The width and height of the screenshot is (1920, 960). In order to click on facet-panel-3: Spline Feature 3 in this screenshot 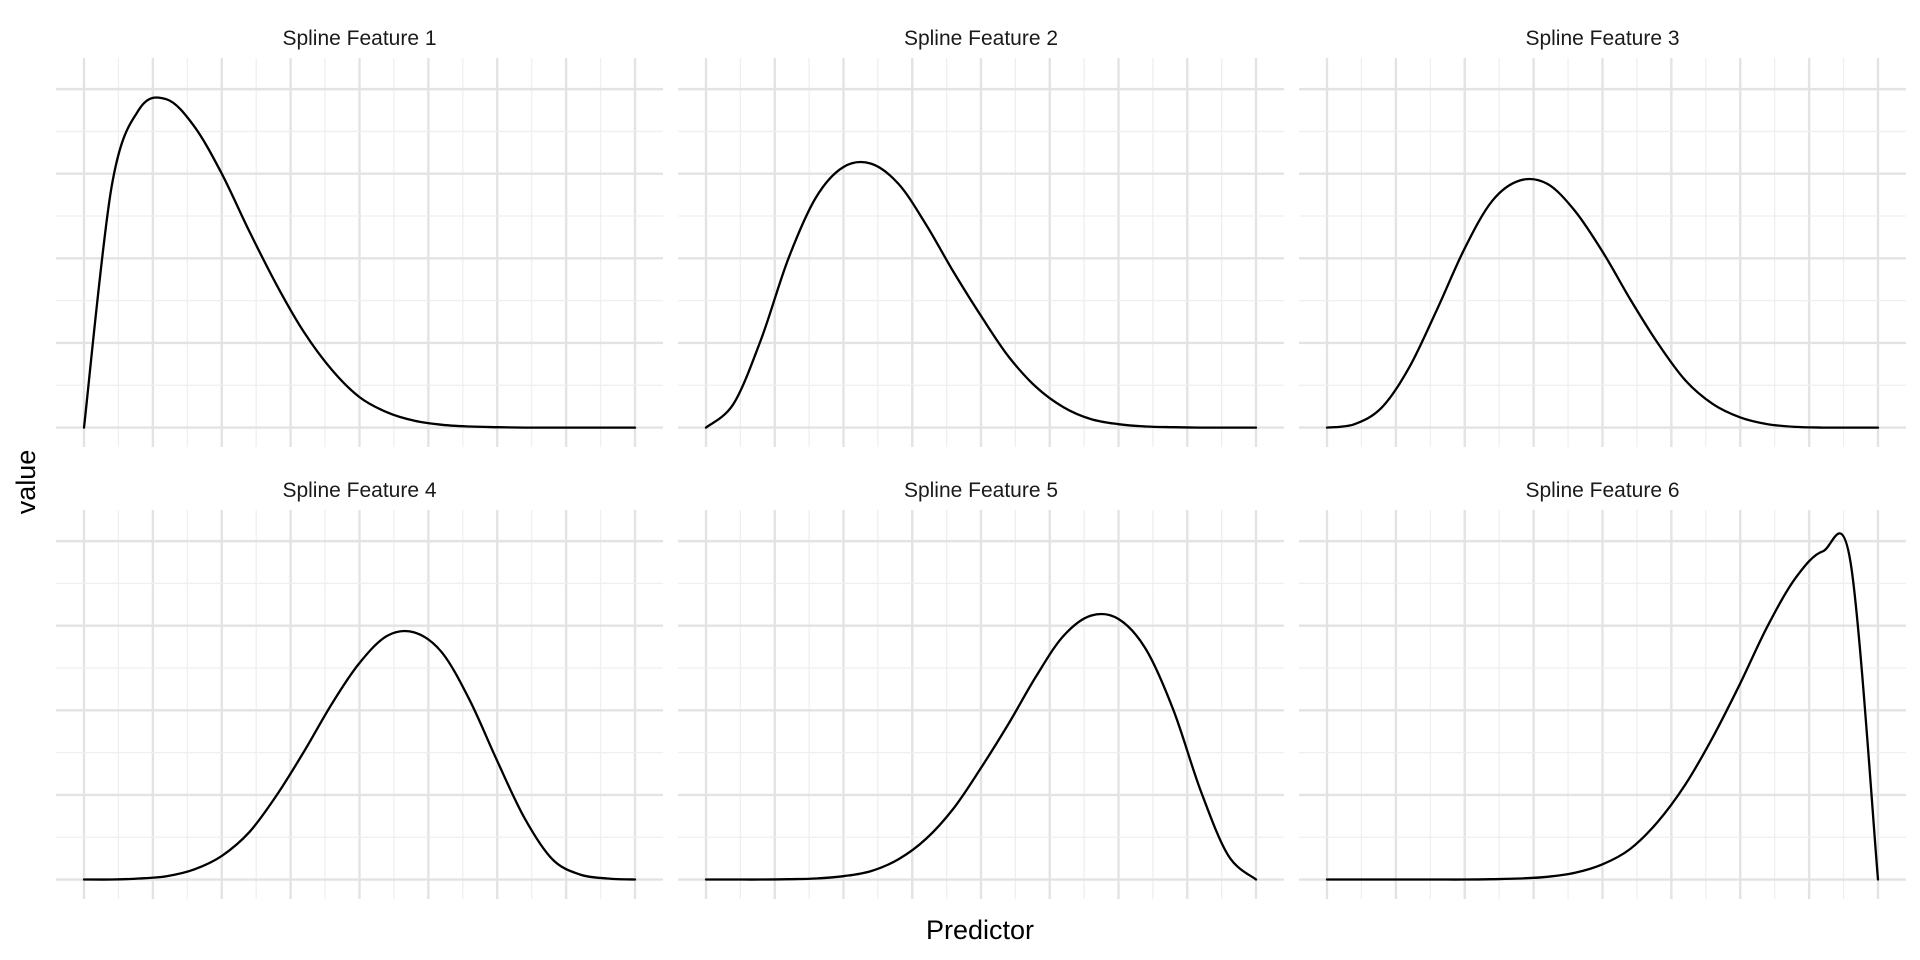, I will do `click(1602, 237)`.